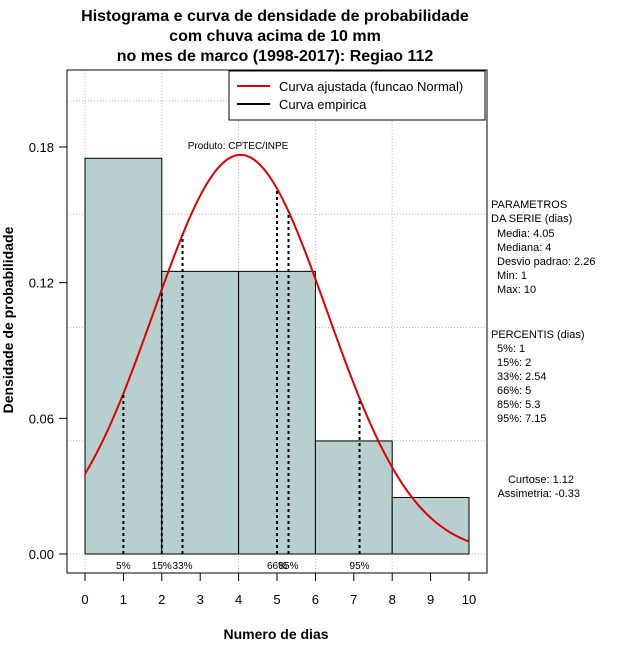 The height and width of the screenshot is (660, 640). What do you see at coordinates (538, 494) in the screenshot?
I see `skewness-text: Assimetria: -0.33` at bounding box center [538, 494].